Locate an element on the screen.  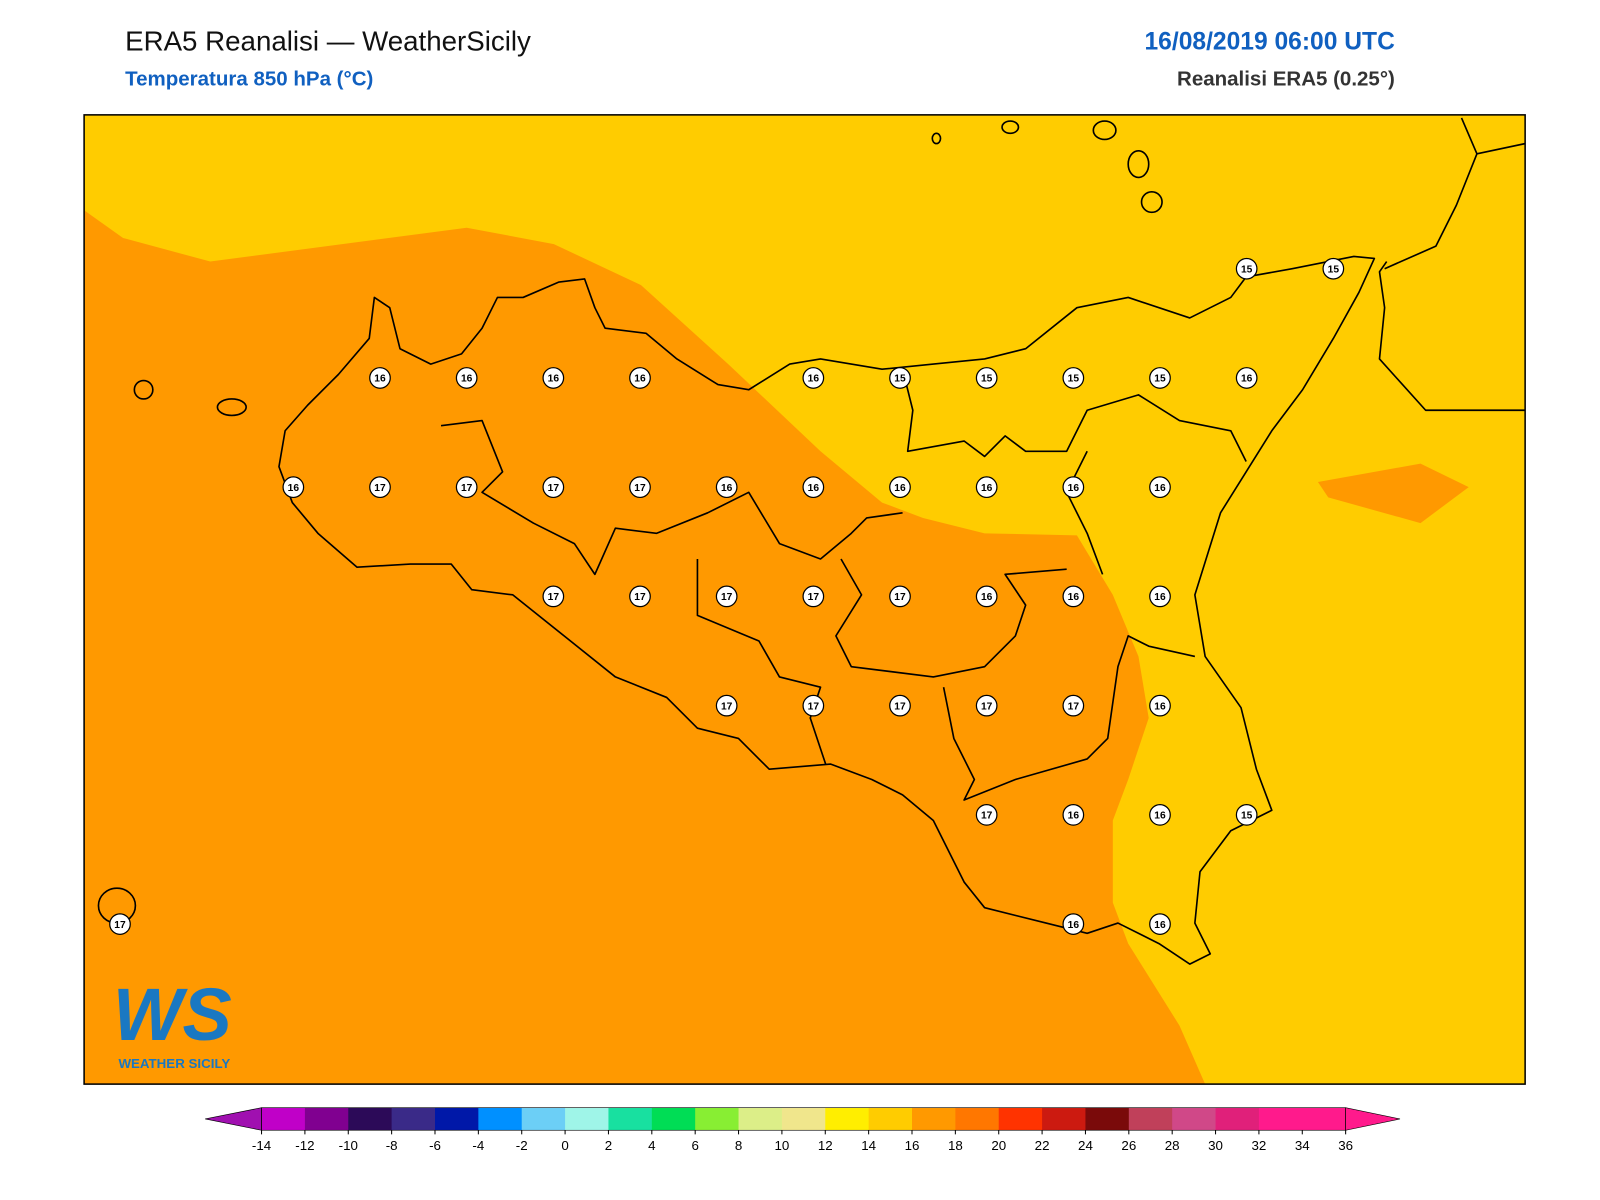
colorbar-frame is located at coordinates (803, 1119).